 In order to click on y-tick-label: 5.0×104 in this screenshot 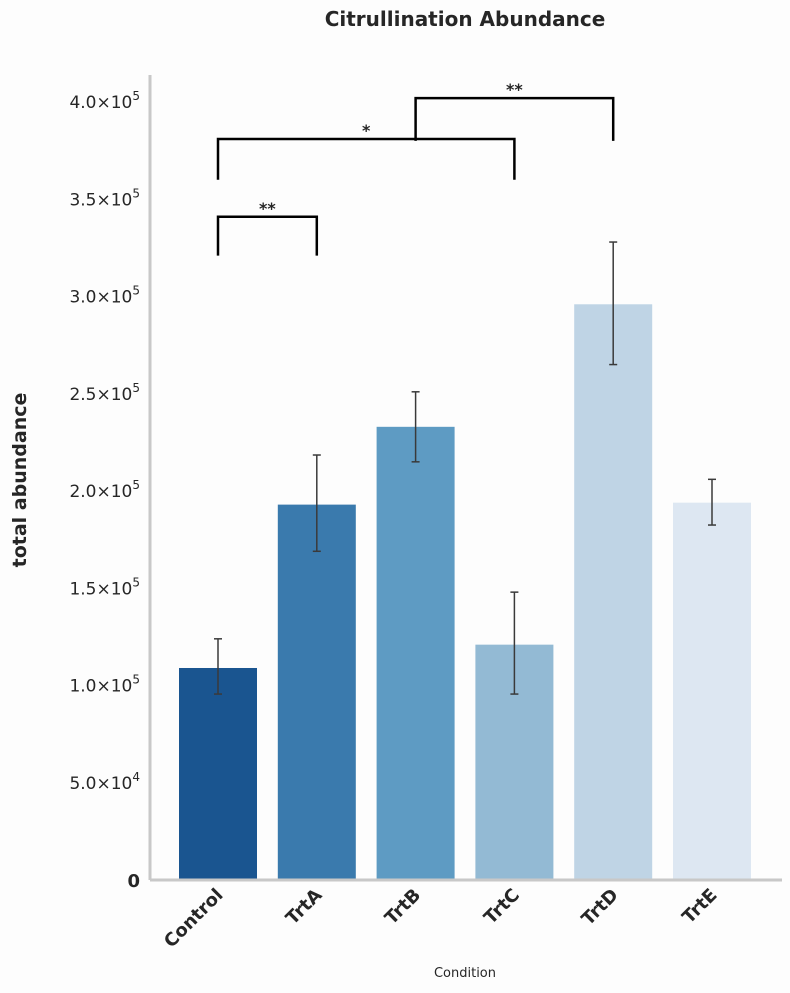, I will do `click(104, 782)`.